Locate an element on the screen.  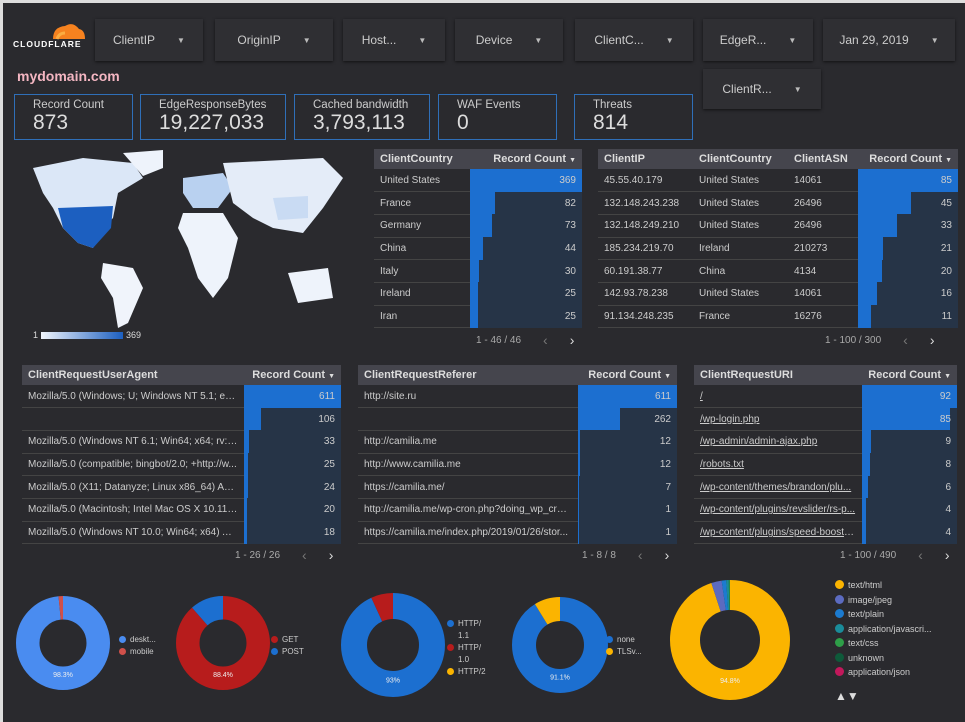
world-map is located at coordinates (188, 243).